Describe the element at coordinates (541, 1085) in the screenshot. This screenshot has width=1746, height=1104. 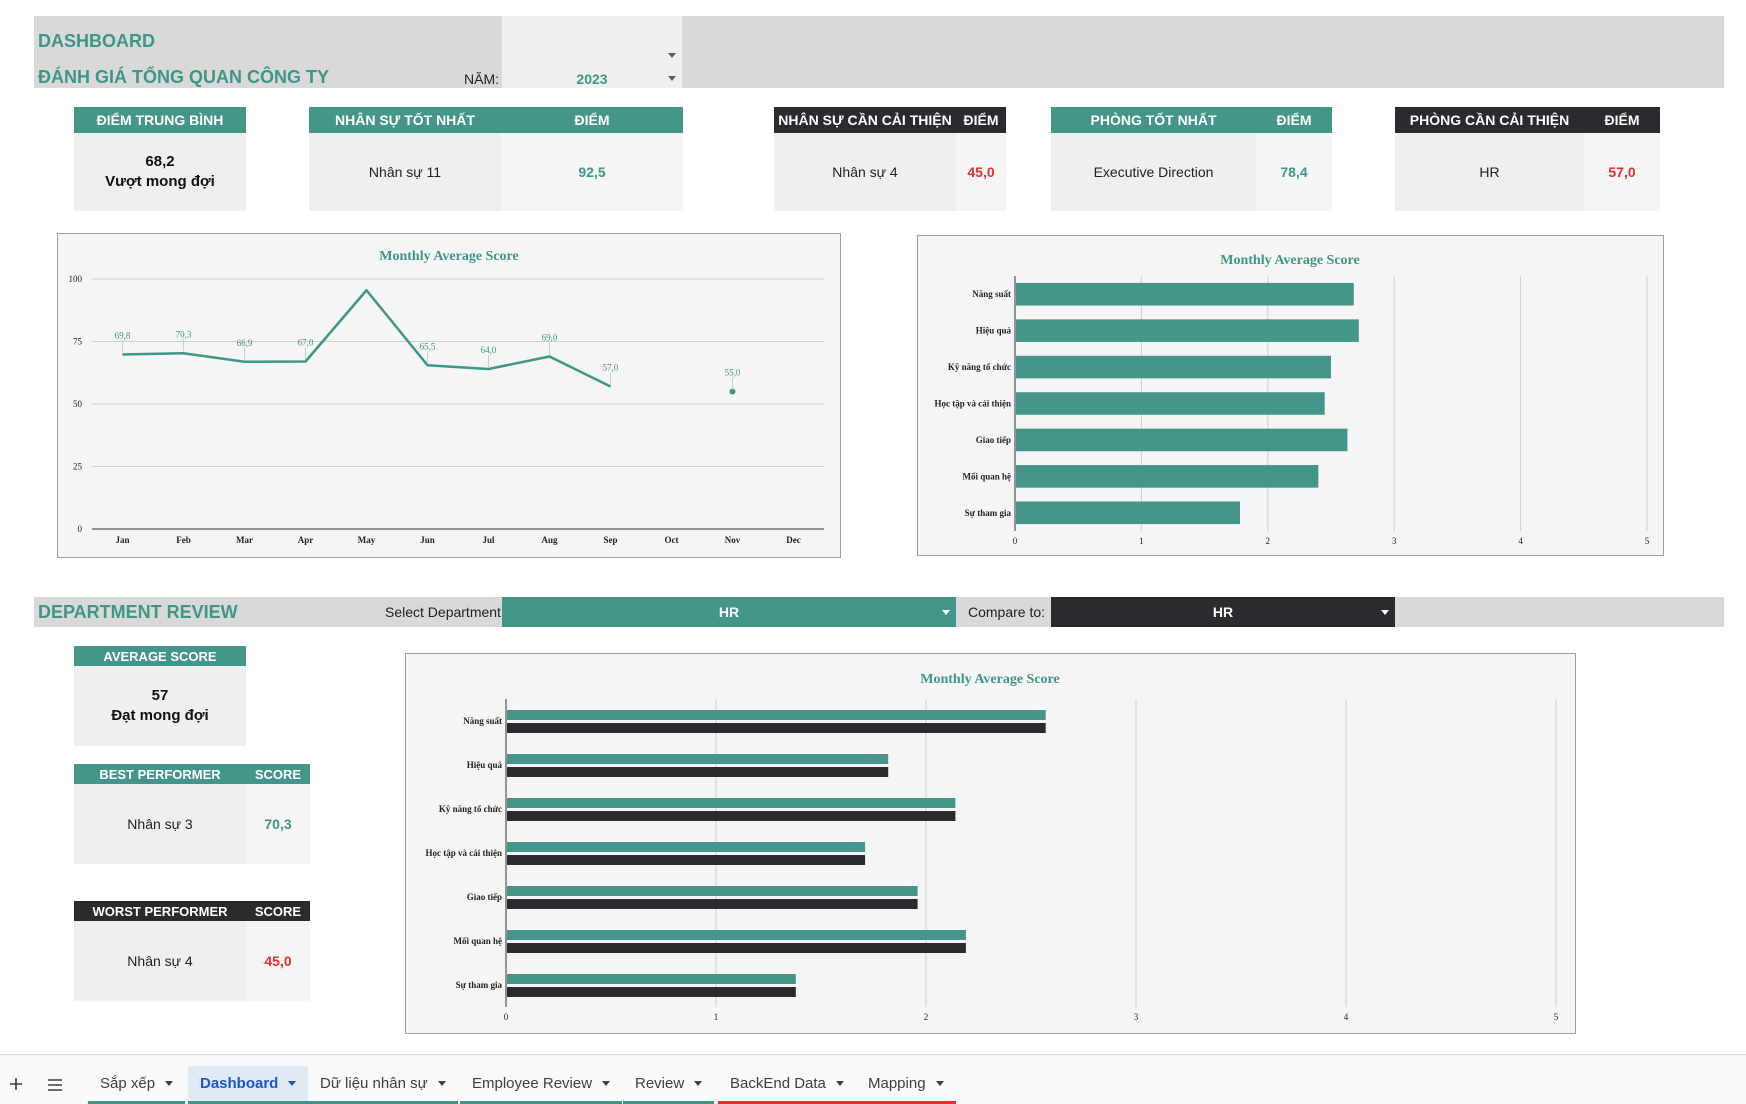
I see `sheet-tab: Employee Review` at that location.